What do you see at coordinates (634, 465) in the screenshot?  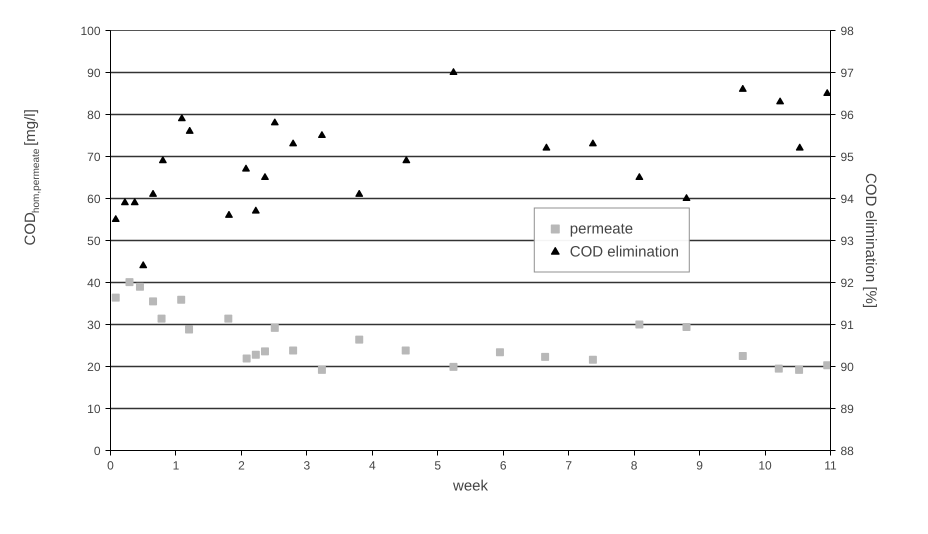 I see `x-tick-label: 8` at bounding box center [634, 465].